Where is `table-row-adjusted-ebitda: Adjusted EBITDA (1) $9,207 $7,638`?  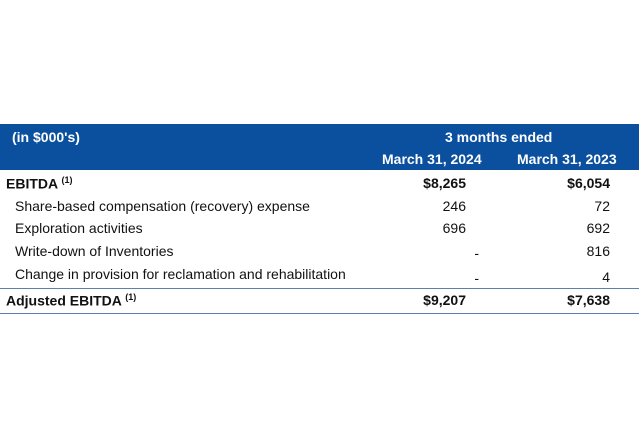
table-row-adjusted-ebitda: Adjusted EBITDA (1) $9,207 $7,638 is located at coordinates (319, 301).